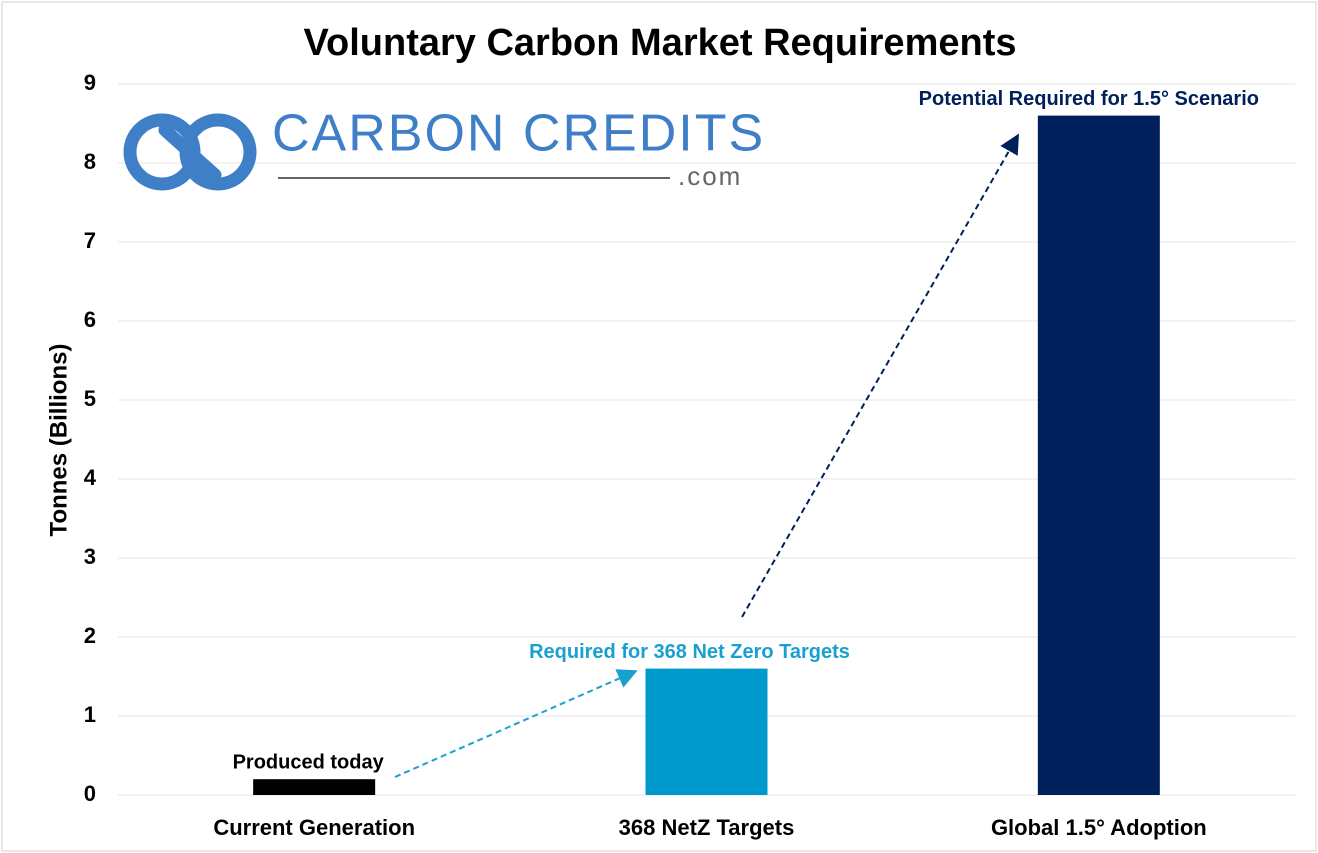 The height and width of the screenshot is (853, 1318). What do you see at coordinates (58, 440) in the screenshot?
I see `y-axis-label: Tonnes (Billions)` at bounding box center [58, 440].